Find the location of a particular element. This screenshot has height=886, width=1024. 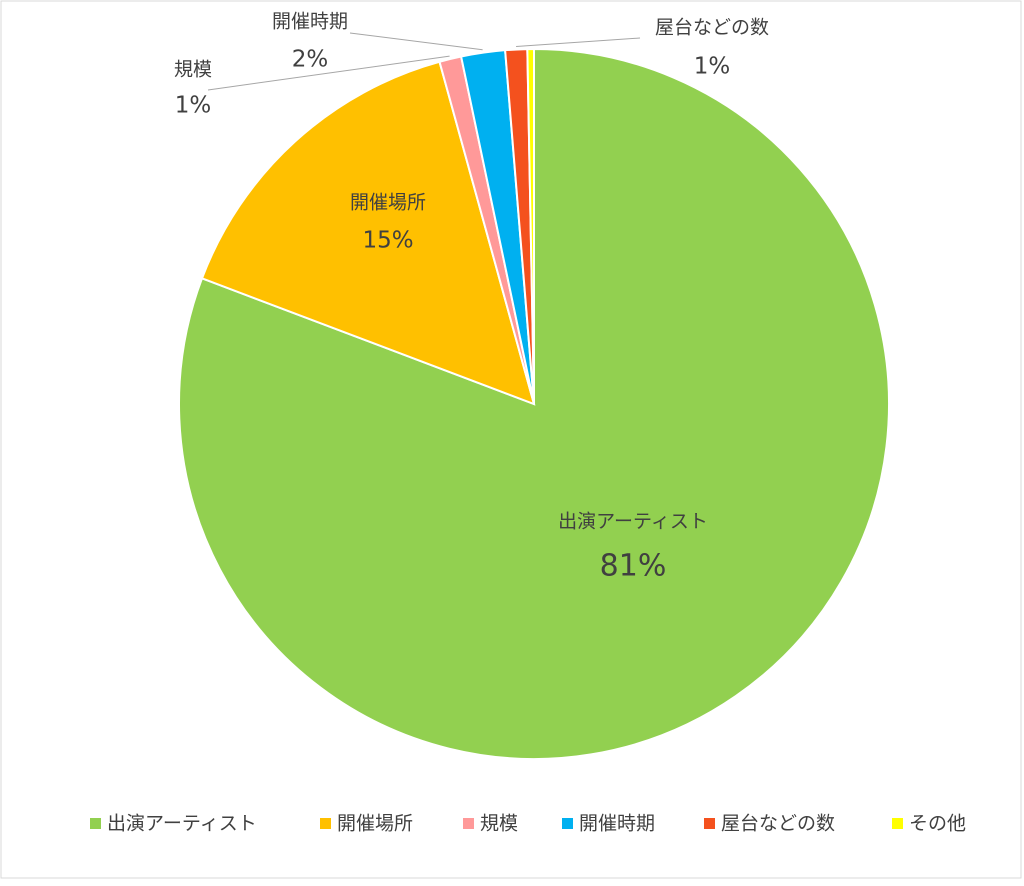

data-label-name: 開催時期 is located at coordinates (310, 22).